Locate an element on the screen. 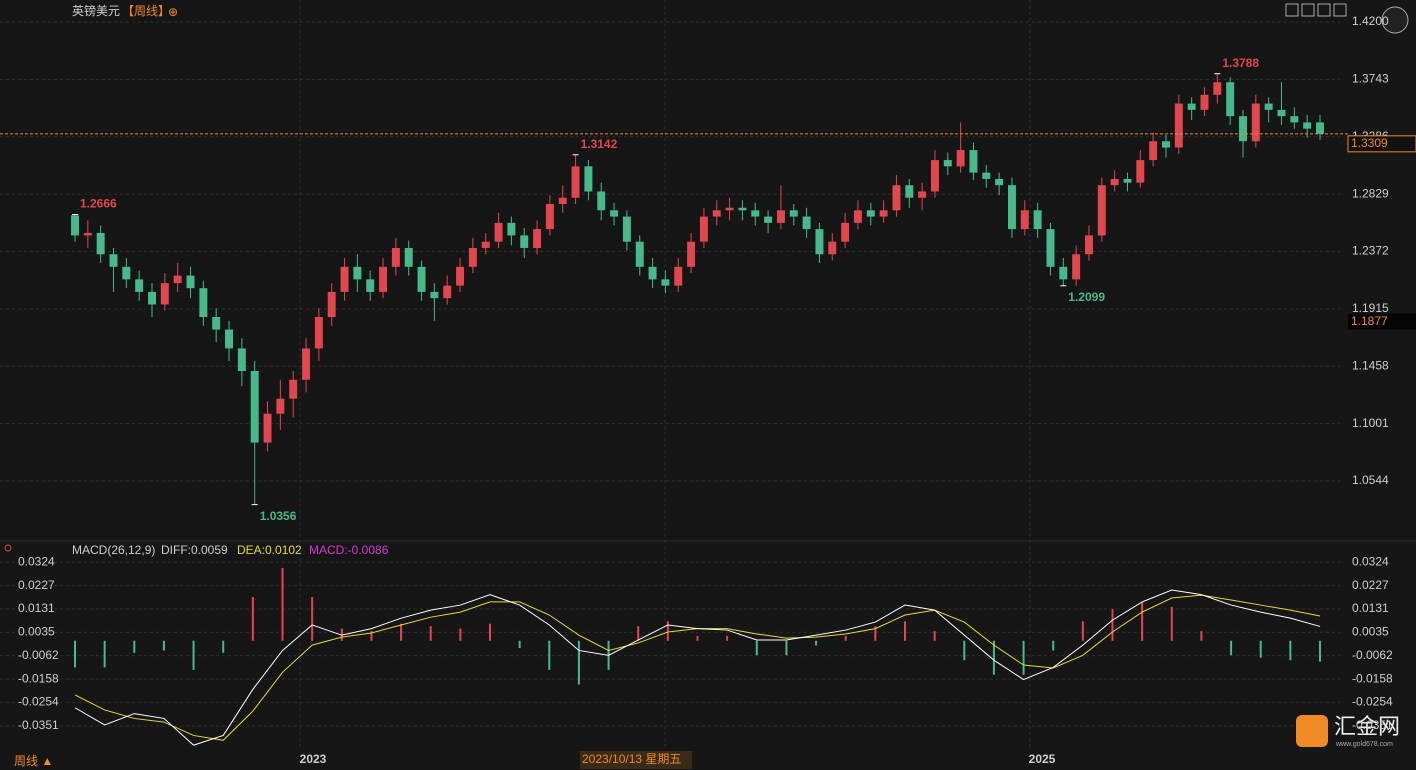 The height and width of the screenshot is (770, 1416). period: 【周线】 is located at coordinates (146, 11).